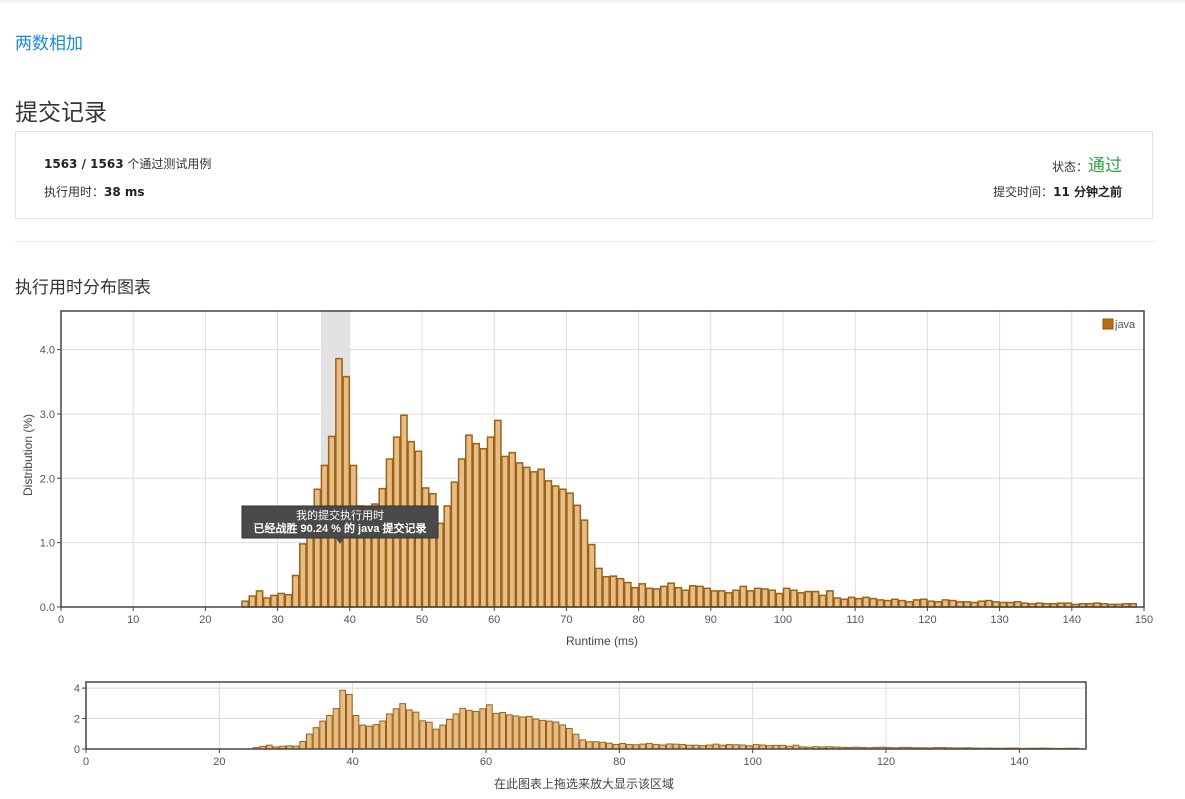 The image size is (1185, 799). I want to click on problem-title-link: 两数相加, so click(49, 44).